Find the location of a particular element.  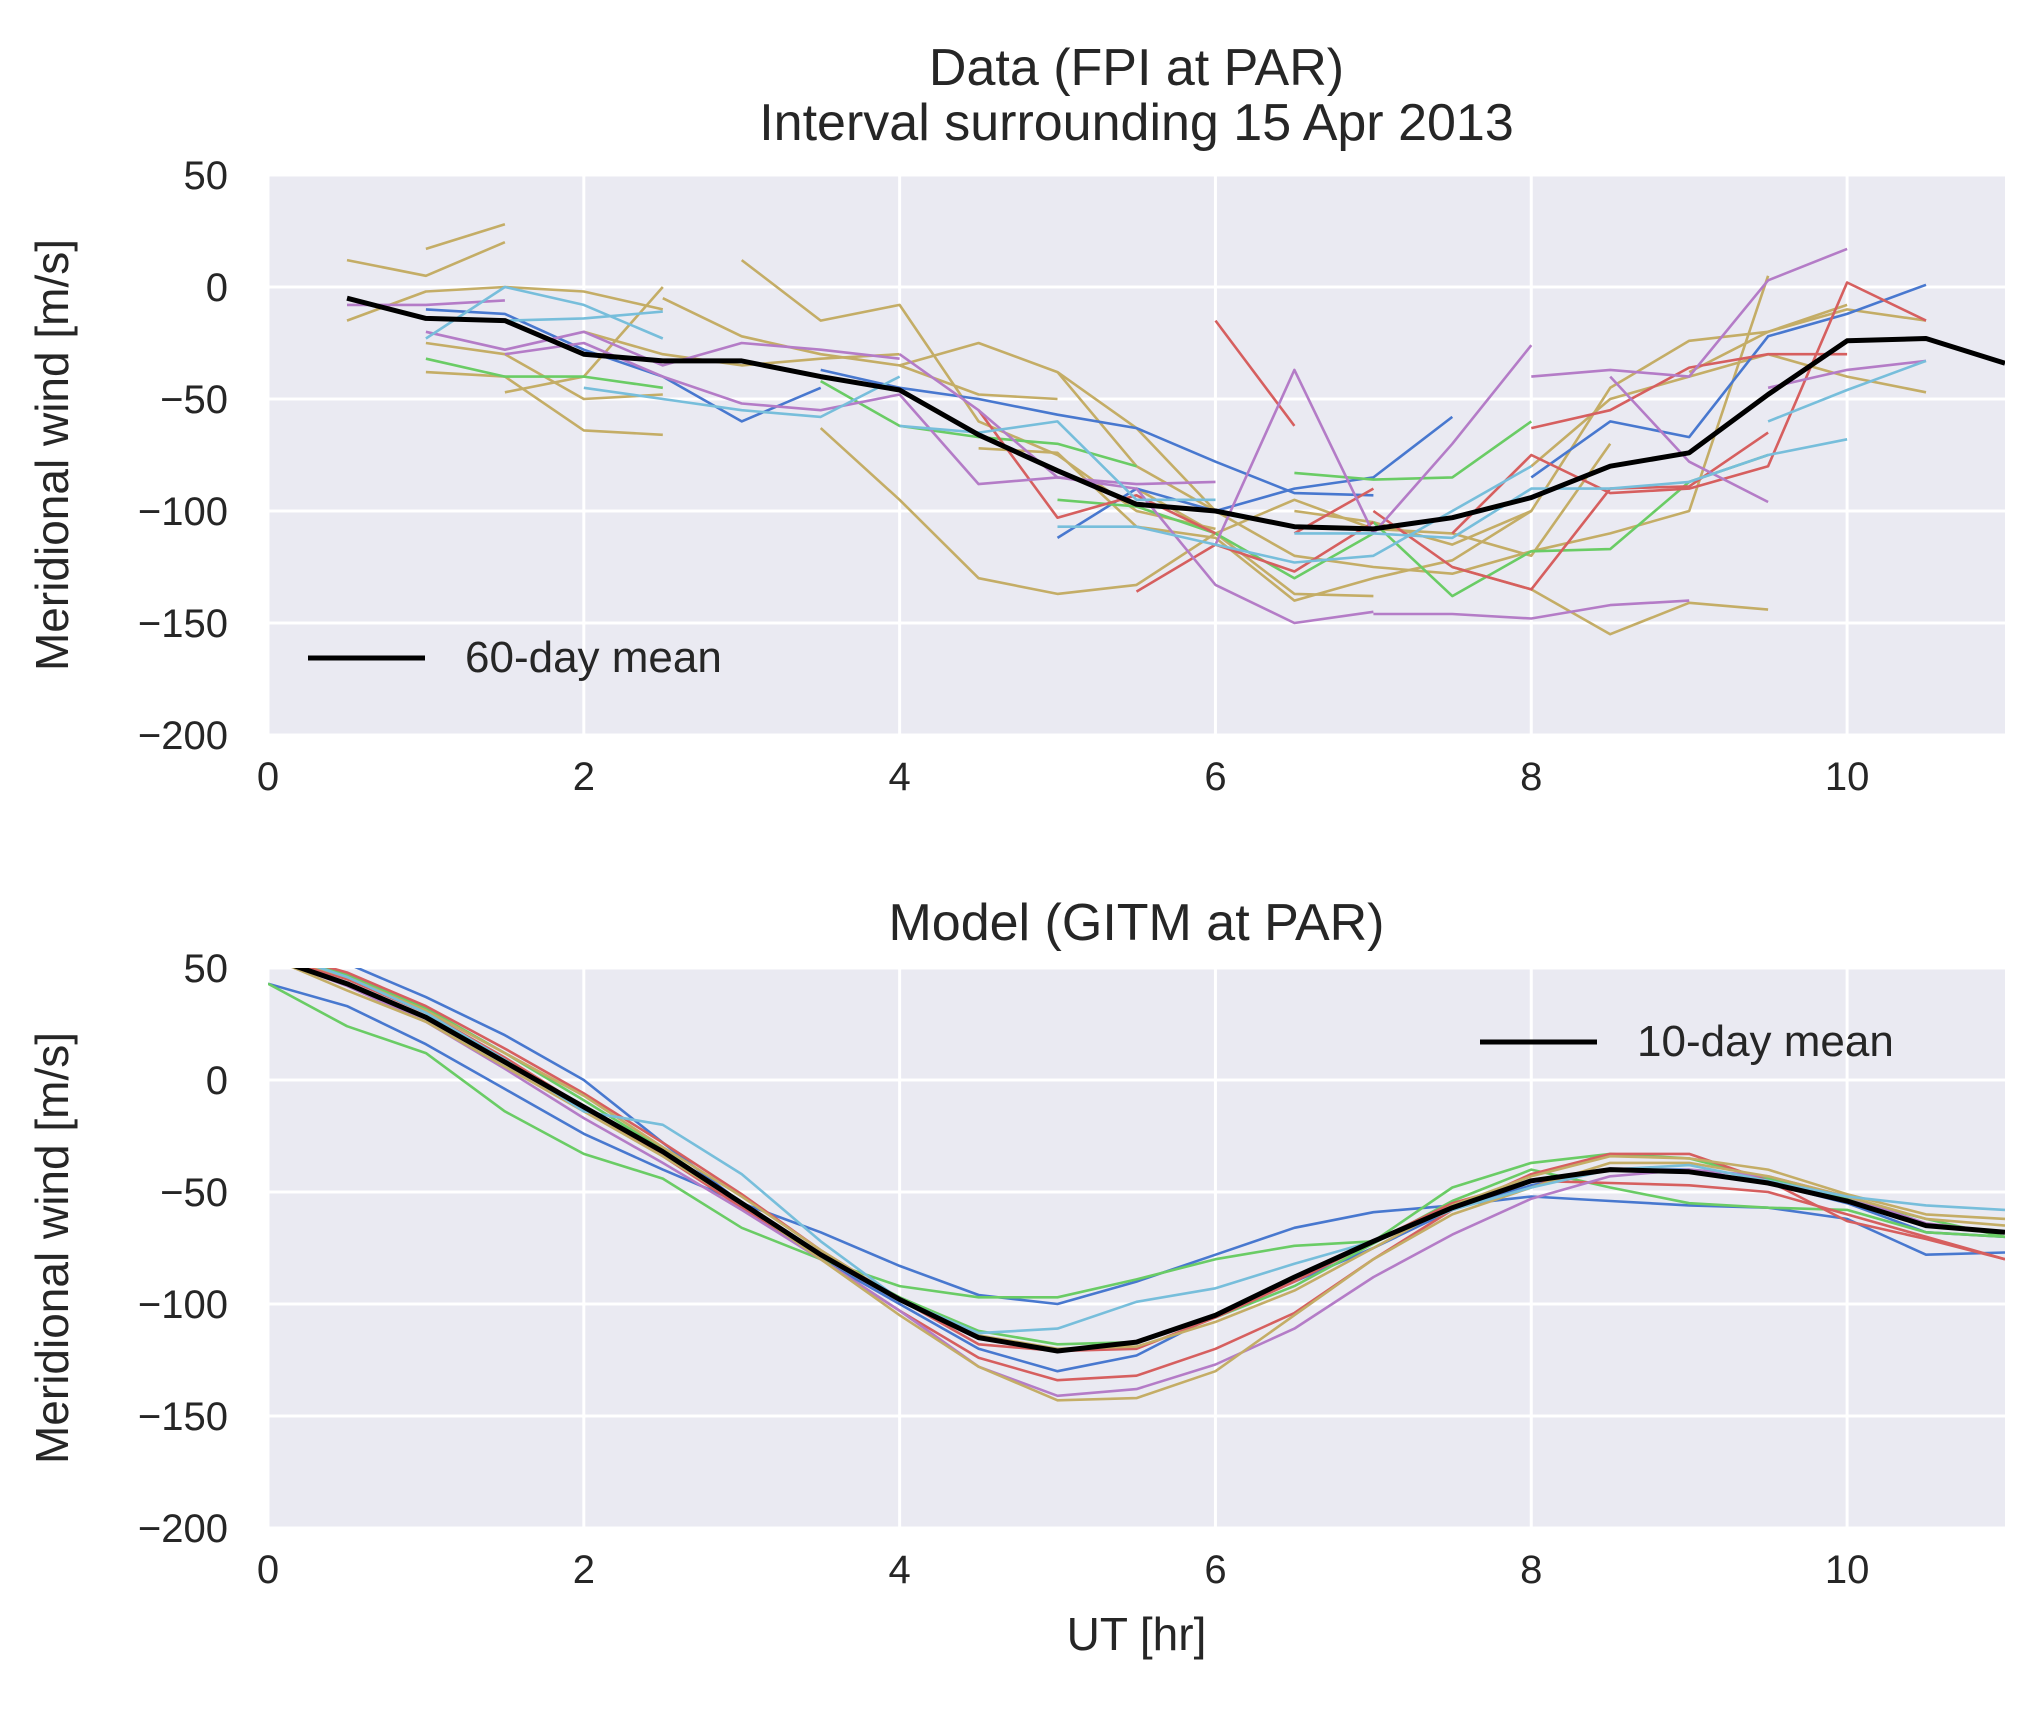

chart-title: Data (FPI at PAR) is located at coordinates (1136, 68).